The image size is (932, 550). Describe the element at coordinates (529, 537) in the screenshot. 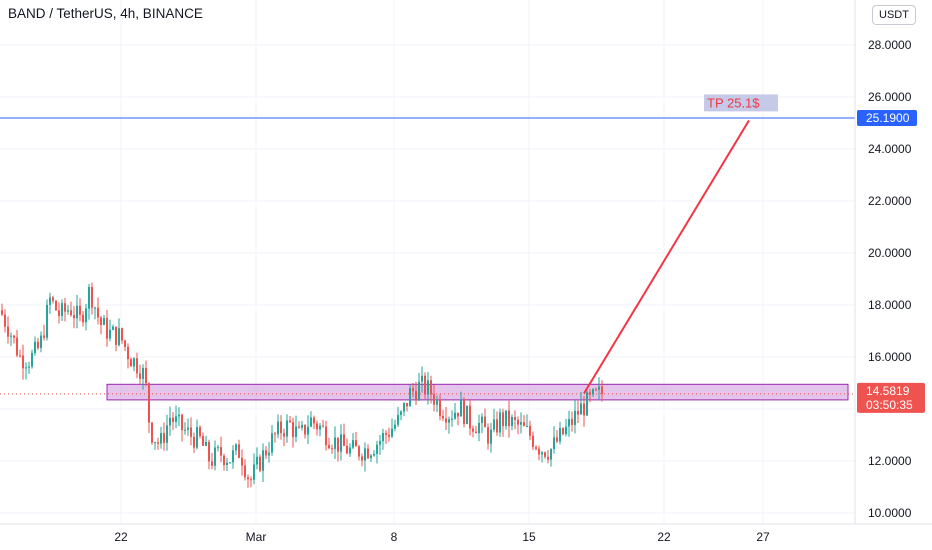

I see `time-tick-label: 15` at that location.